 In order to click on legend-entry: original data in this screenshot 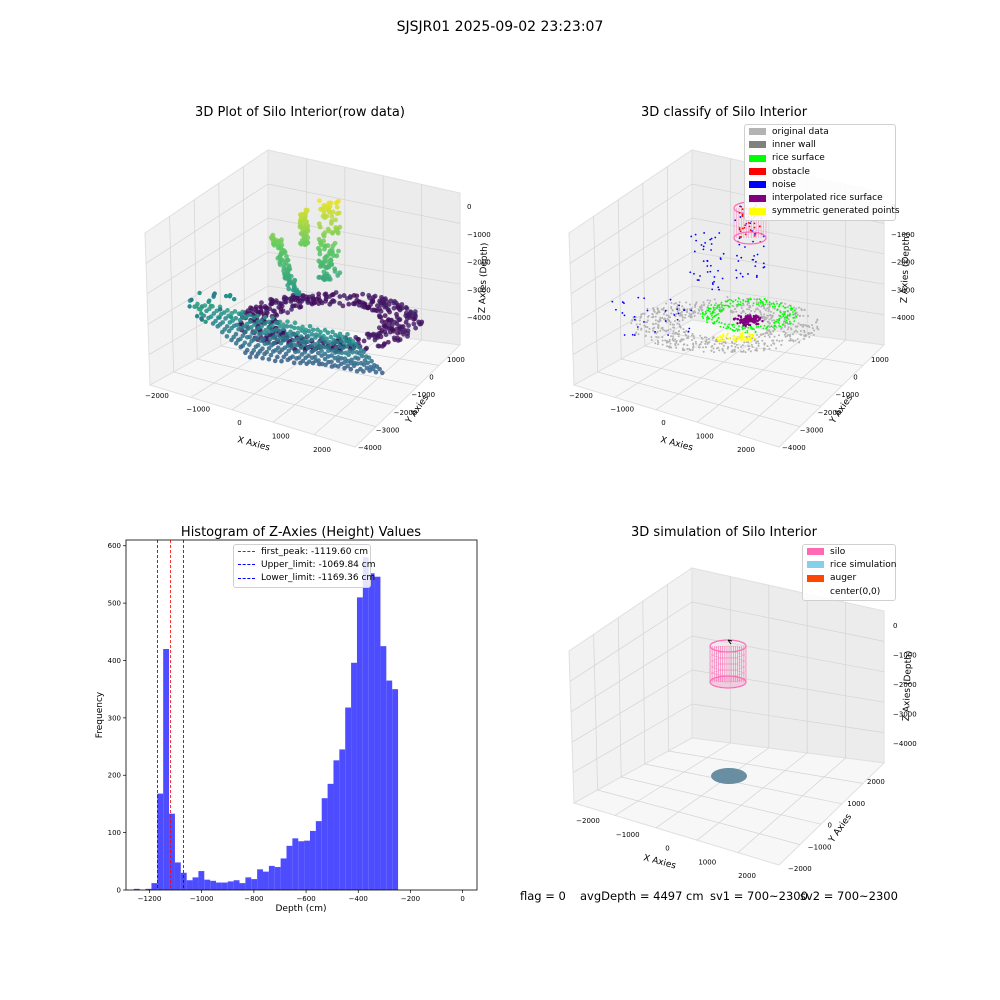, I will do `click(820, 131)`.